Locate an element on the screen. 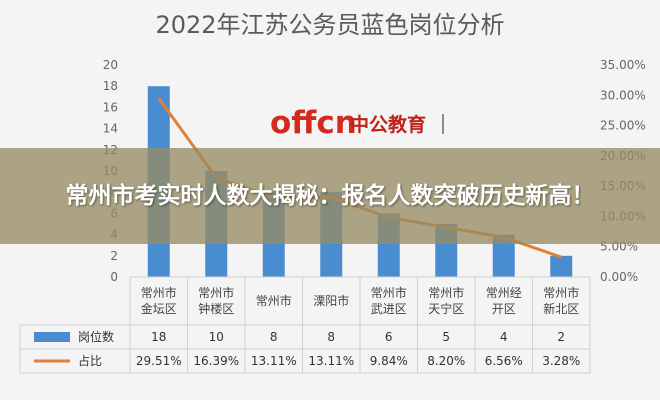  y-tick-label: 20 is located at coordinates (110, 65).